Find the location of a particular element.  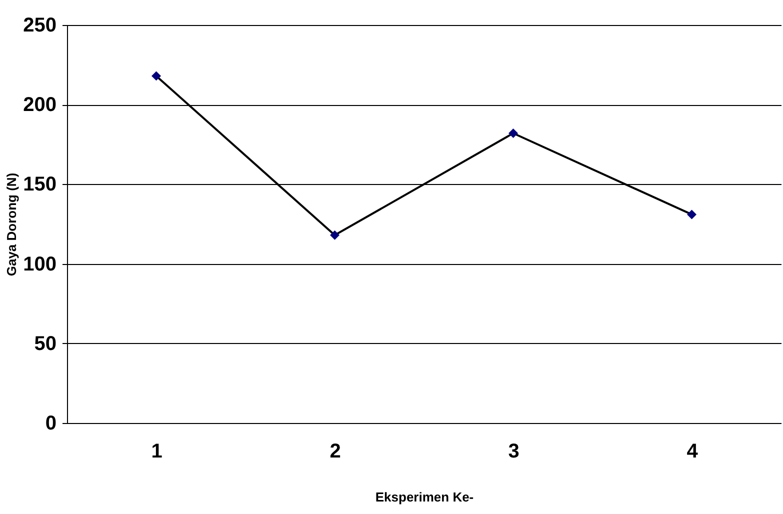

x-tick-label: 1 is located at coordinates (156, 451).